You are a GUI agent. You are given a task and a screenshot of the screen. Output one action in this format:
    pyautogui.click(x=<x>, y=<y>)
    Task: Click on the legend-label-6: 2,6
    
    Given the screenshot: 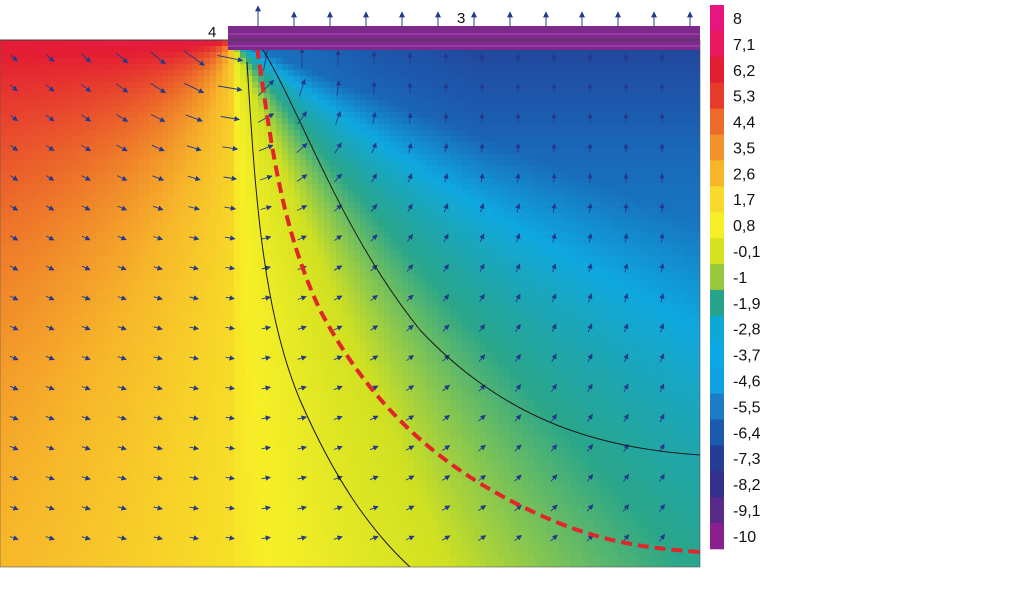 What is the action you would take?
    pyautogui.click(x=744, y=174)
    